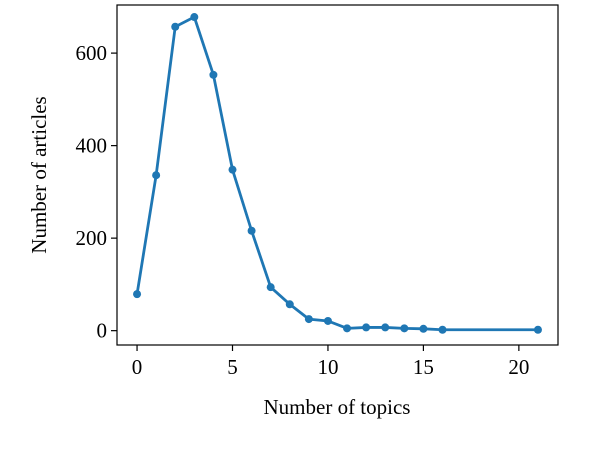 The height and width of the screenshot is (452, 590). I want to click on y-tick-label: 200, so click(92, 238).